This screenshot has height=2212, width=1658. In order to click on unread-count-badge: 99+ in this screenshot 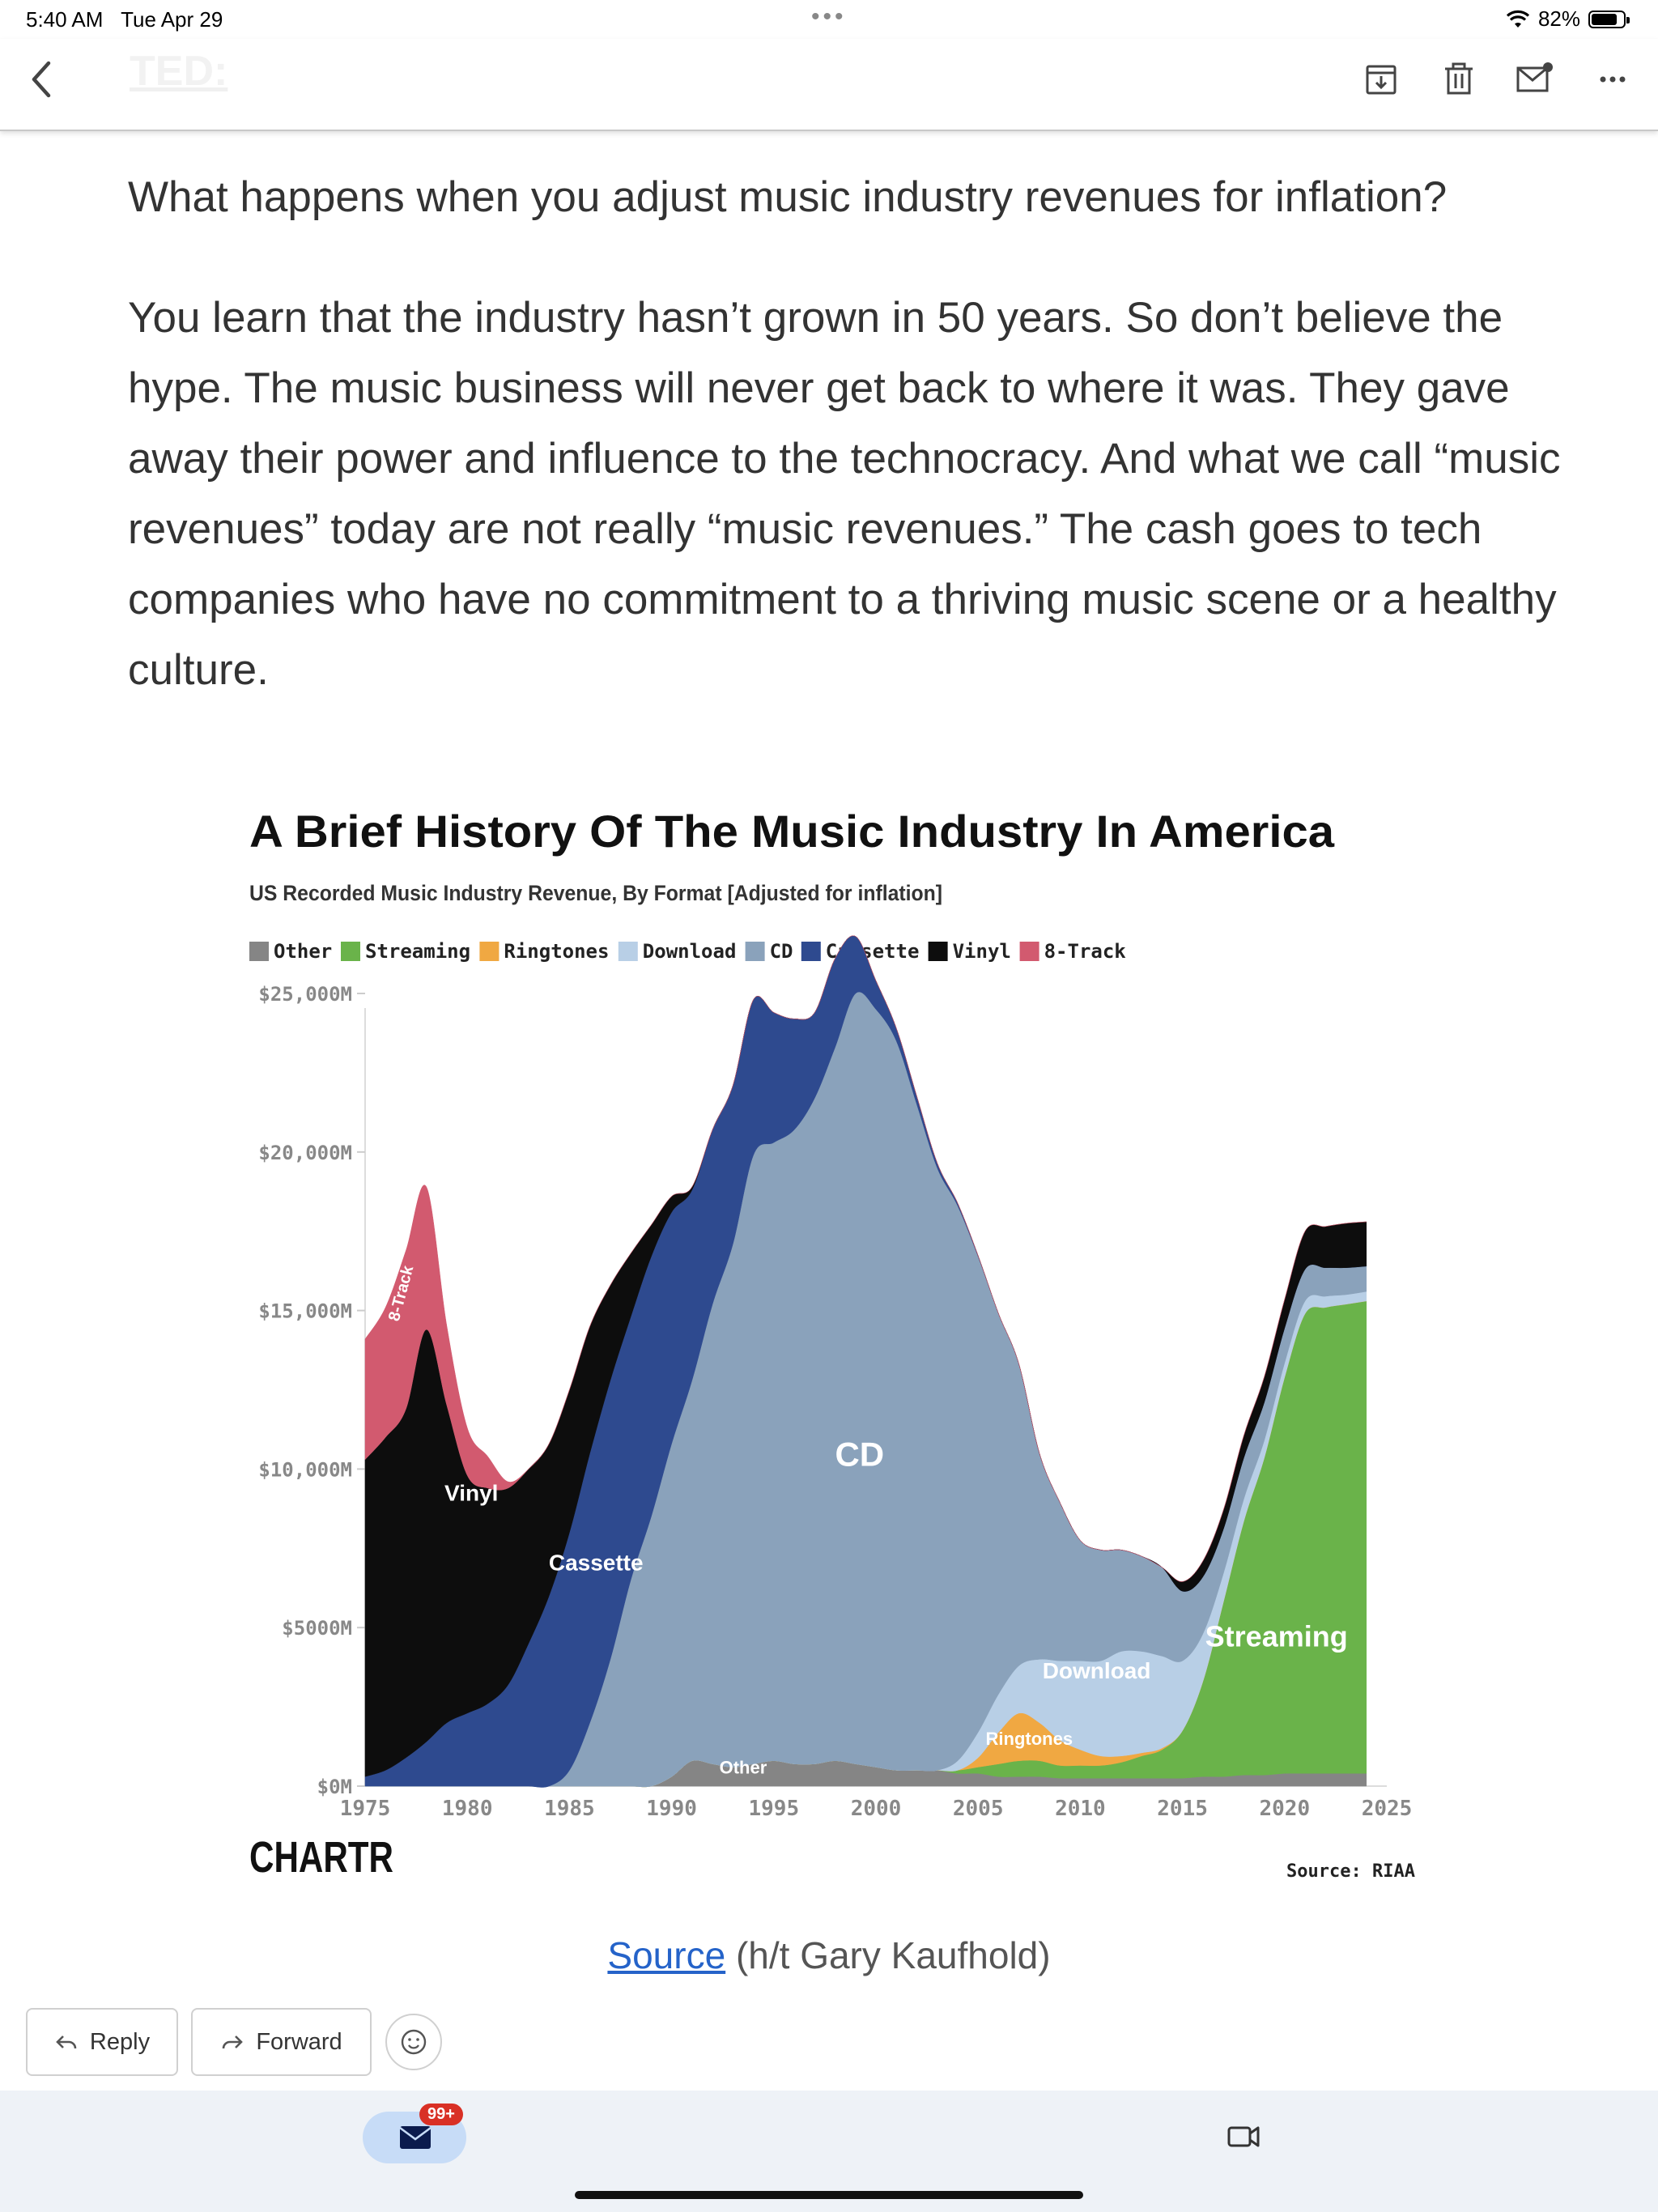, I will do `click(441, 2115)`.